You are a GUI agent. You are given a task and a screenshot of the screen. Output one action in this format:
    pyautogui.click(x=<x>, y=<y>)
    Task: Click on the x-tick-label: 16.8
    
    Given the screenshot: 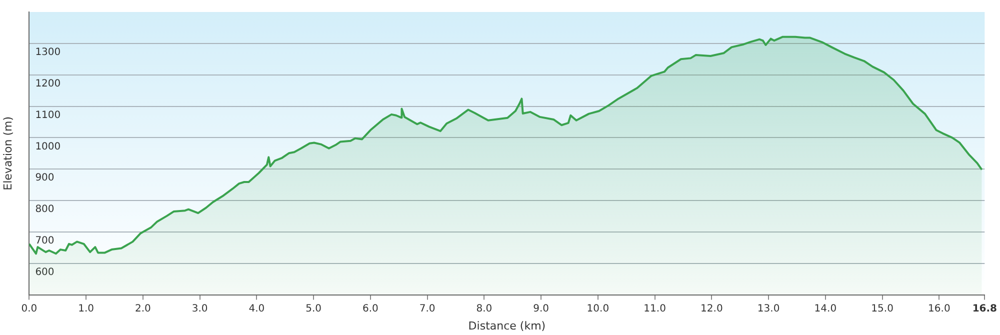 What is the action you would take?
    pyautogui.click(x=985, y=308)
    